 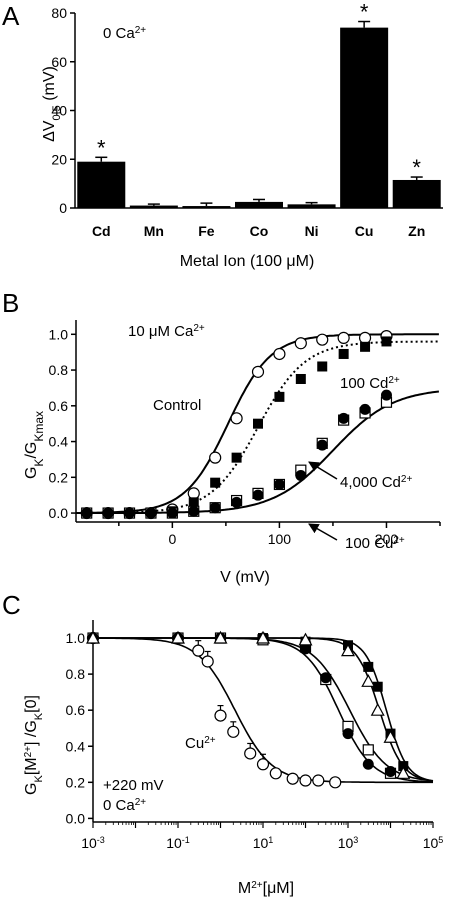 What do you see at coordinates (93, 843) in the screenshot?
I see `panel-c-xtick-label: 10⁻³` at bounding box center [93, 843].